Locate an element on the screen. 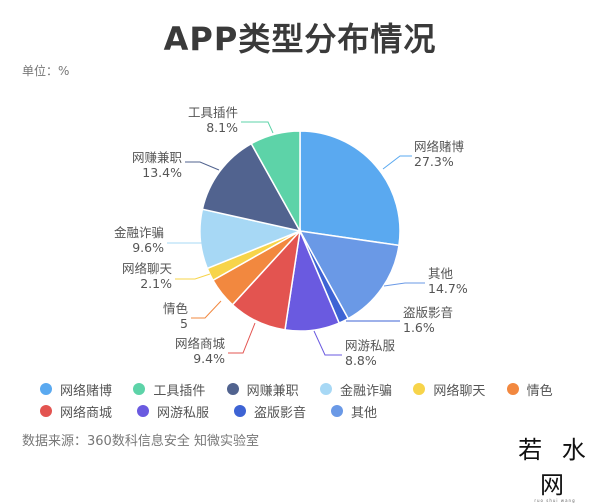  legend-item: 网游私服 is located at coordinates (185, 411).